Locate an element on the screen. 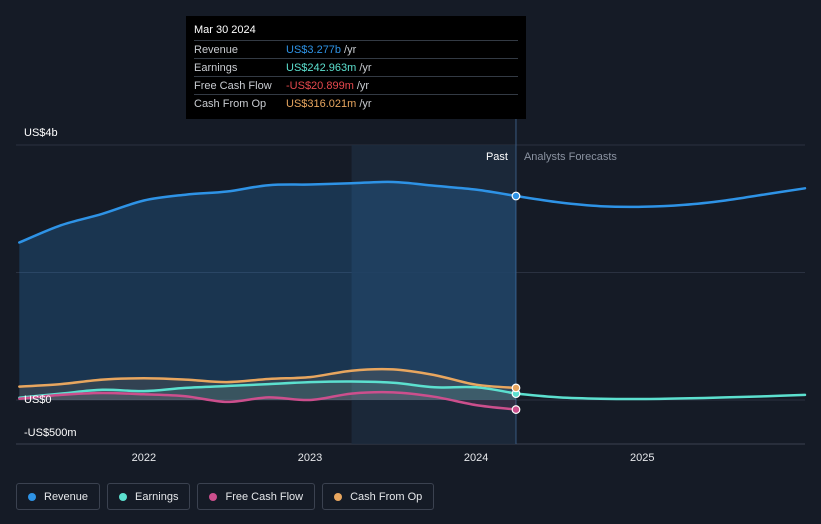  fcf-line is located at coordinates (268, 400).